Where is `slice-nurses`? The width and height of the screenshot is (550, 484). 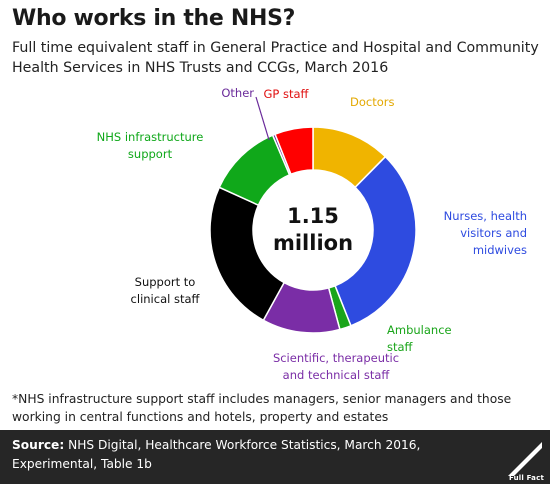
slice-nurses is located at coordinates (375, 241).